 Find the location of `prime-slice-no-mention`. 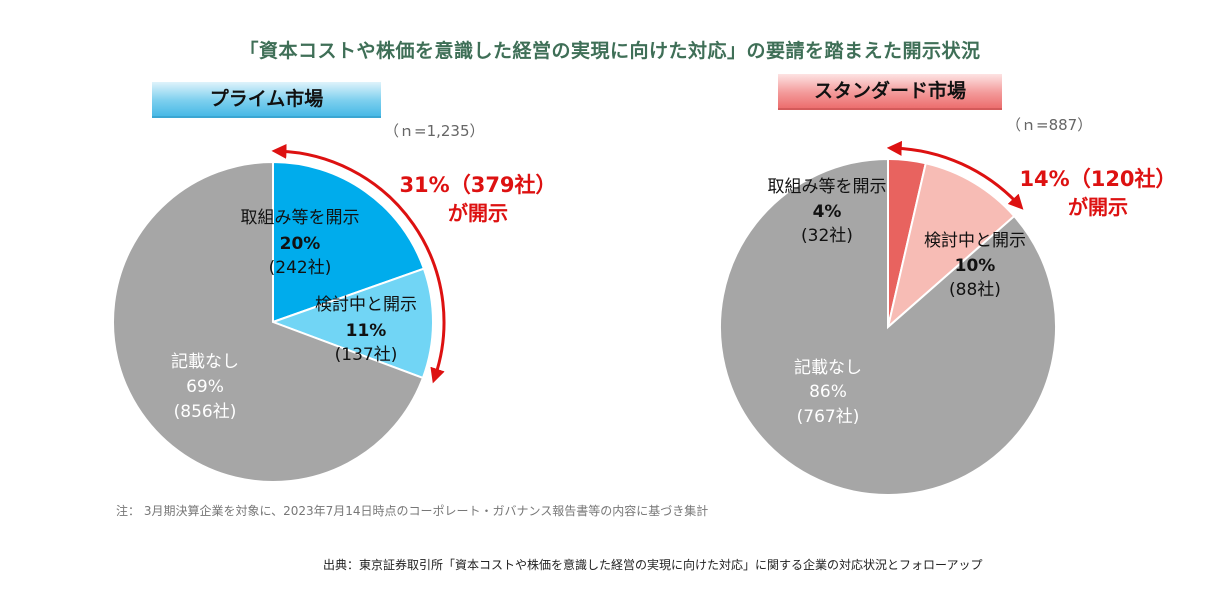

prime-slice-no-mention is located at coordinates (268, 321).